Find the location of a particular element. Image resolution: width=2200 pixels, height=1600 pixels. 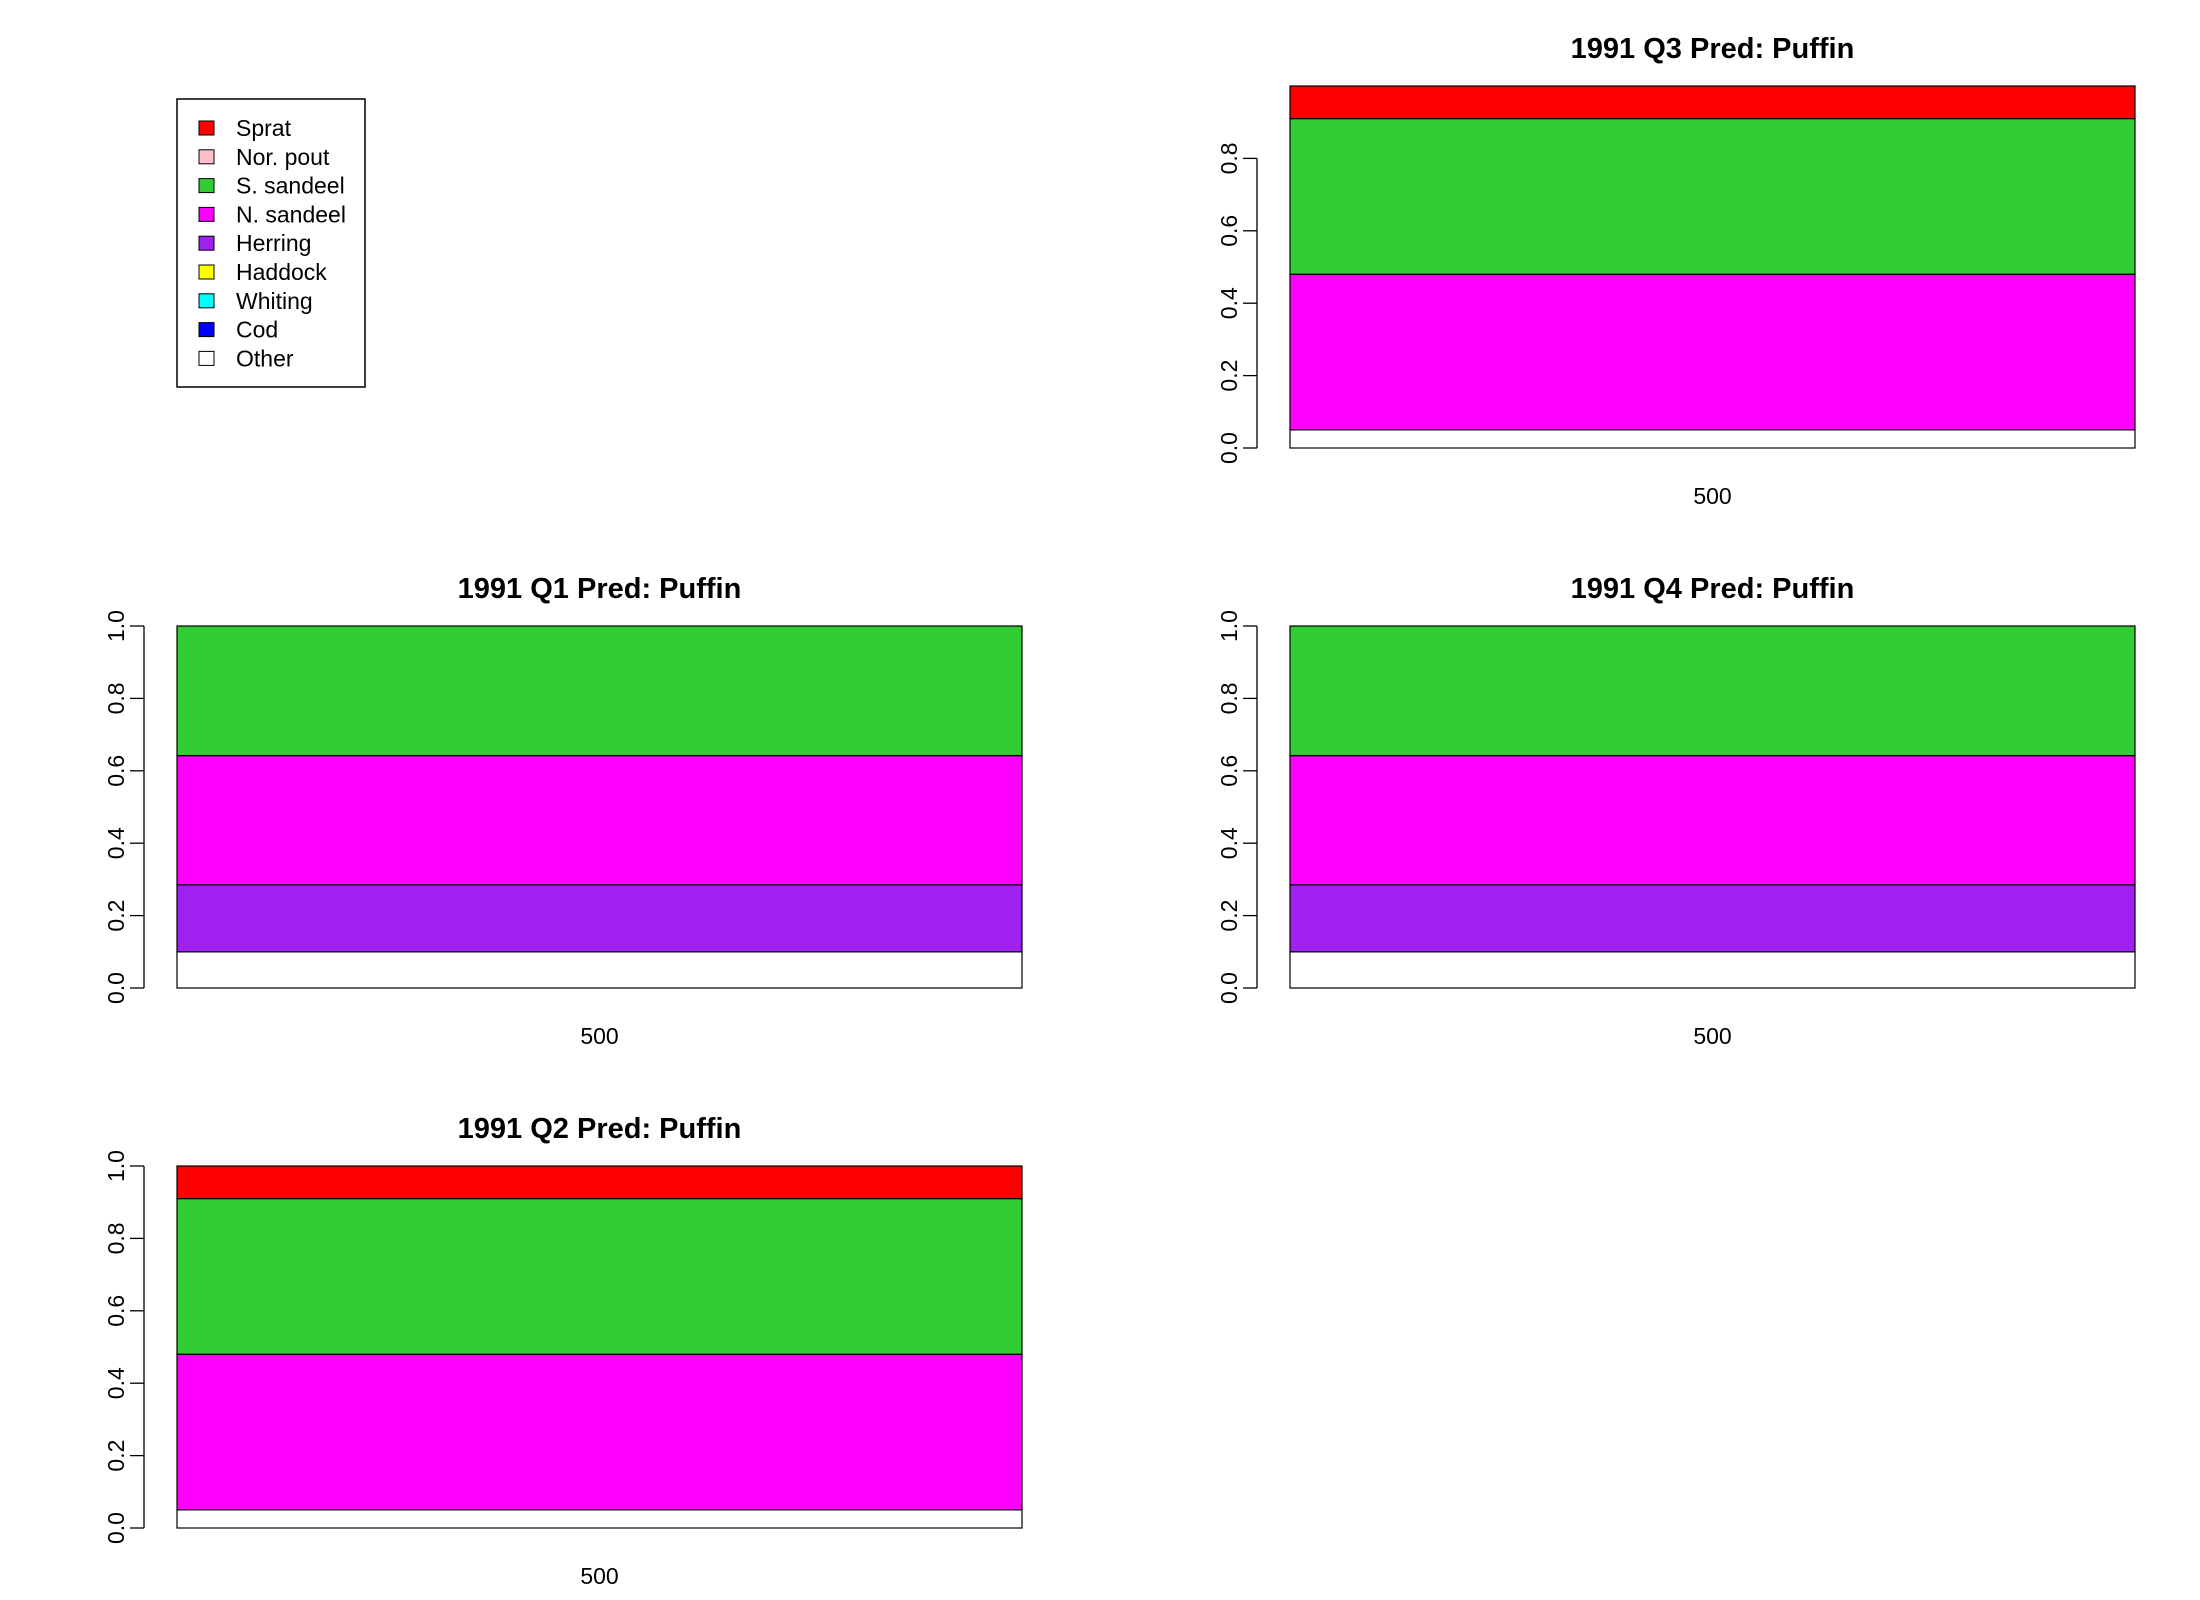

legend-label-whiting: Whiting is located at coordinates (274, 301).